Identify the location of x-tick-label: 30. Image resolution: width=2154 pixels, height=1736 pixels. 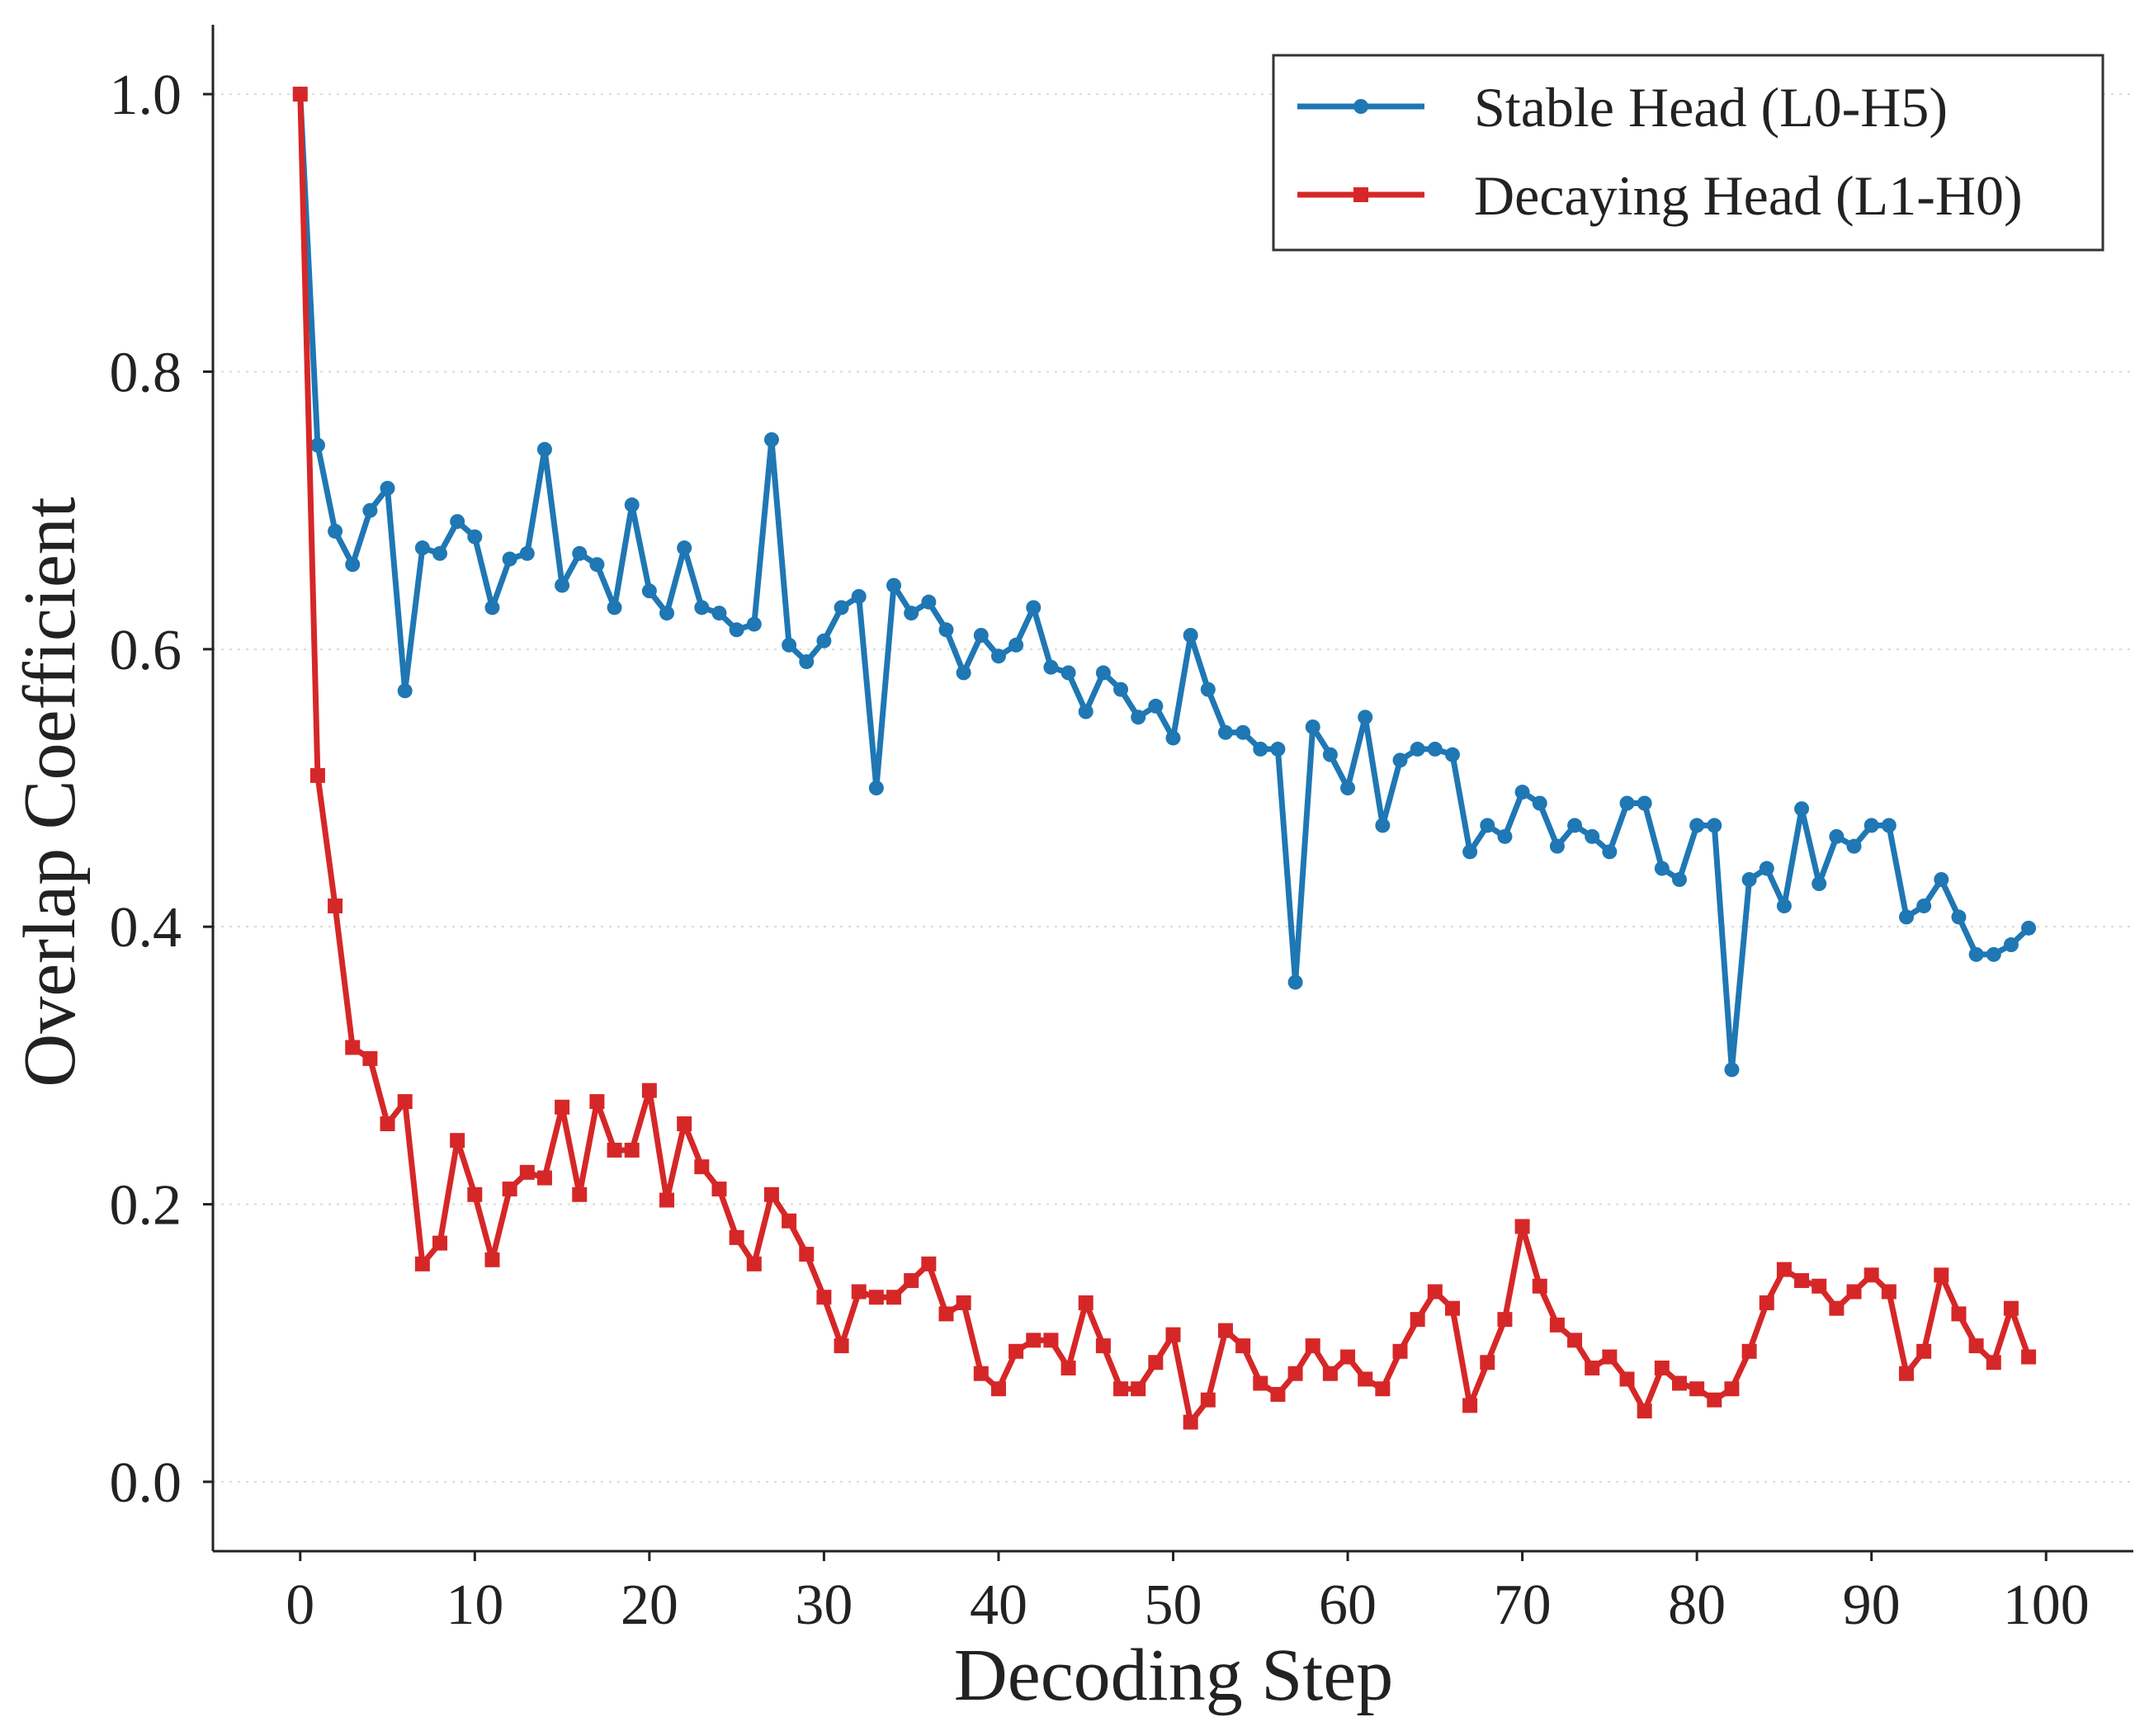
(824, 1605).